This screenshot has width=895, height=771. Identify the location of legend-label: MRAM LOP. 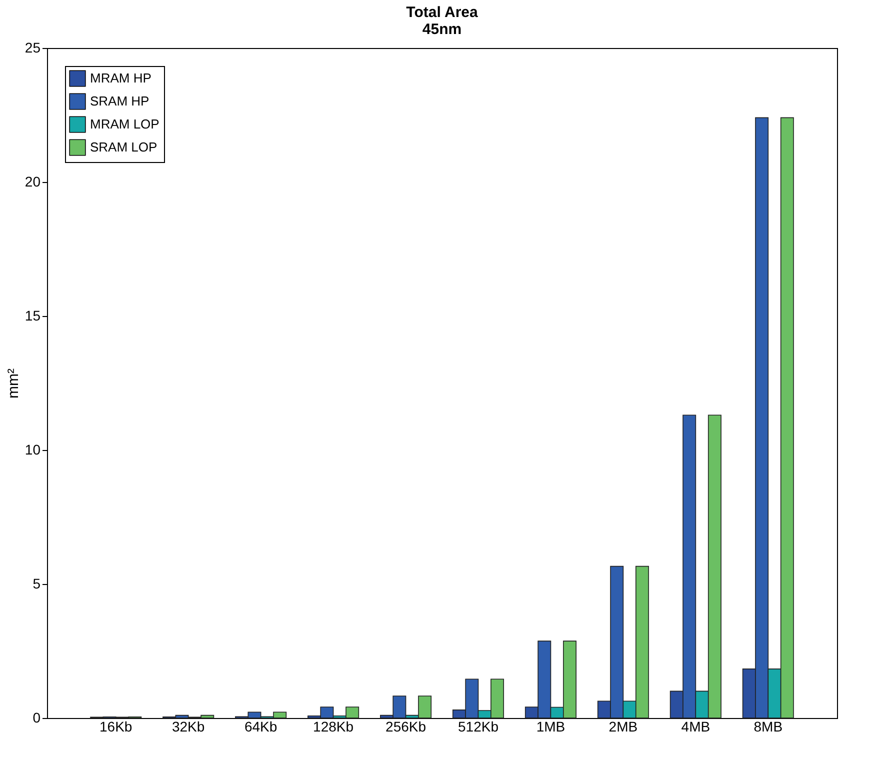
(125, 124).